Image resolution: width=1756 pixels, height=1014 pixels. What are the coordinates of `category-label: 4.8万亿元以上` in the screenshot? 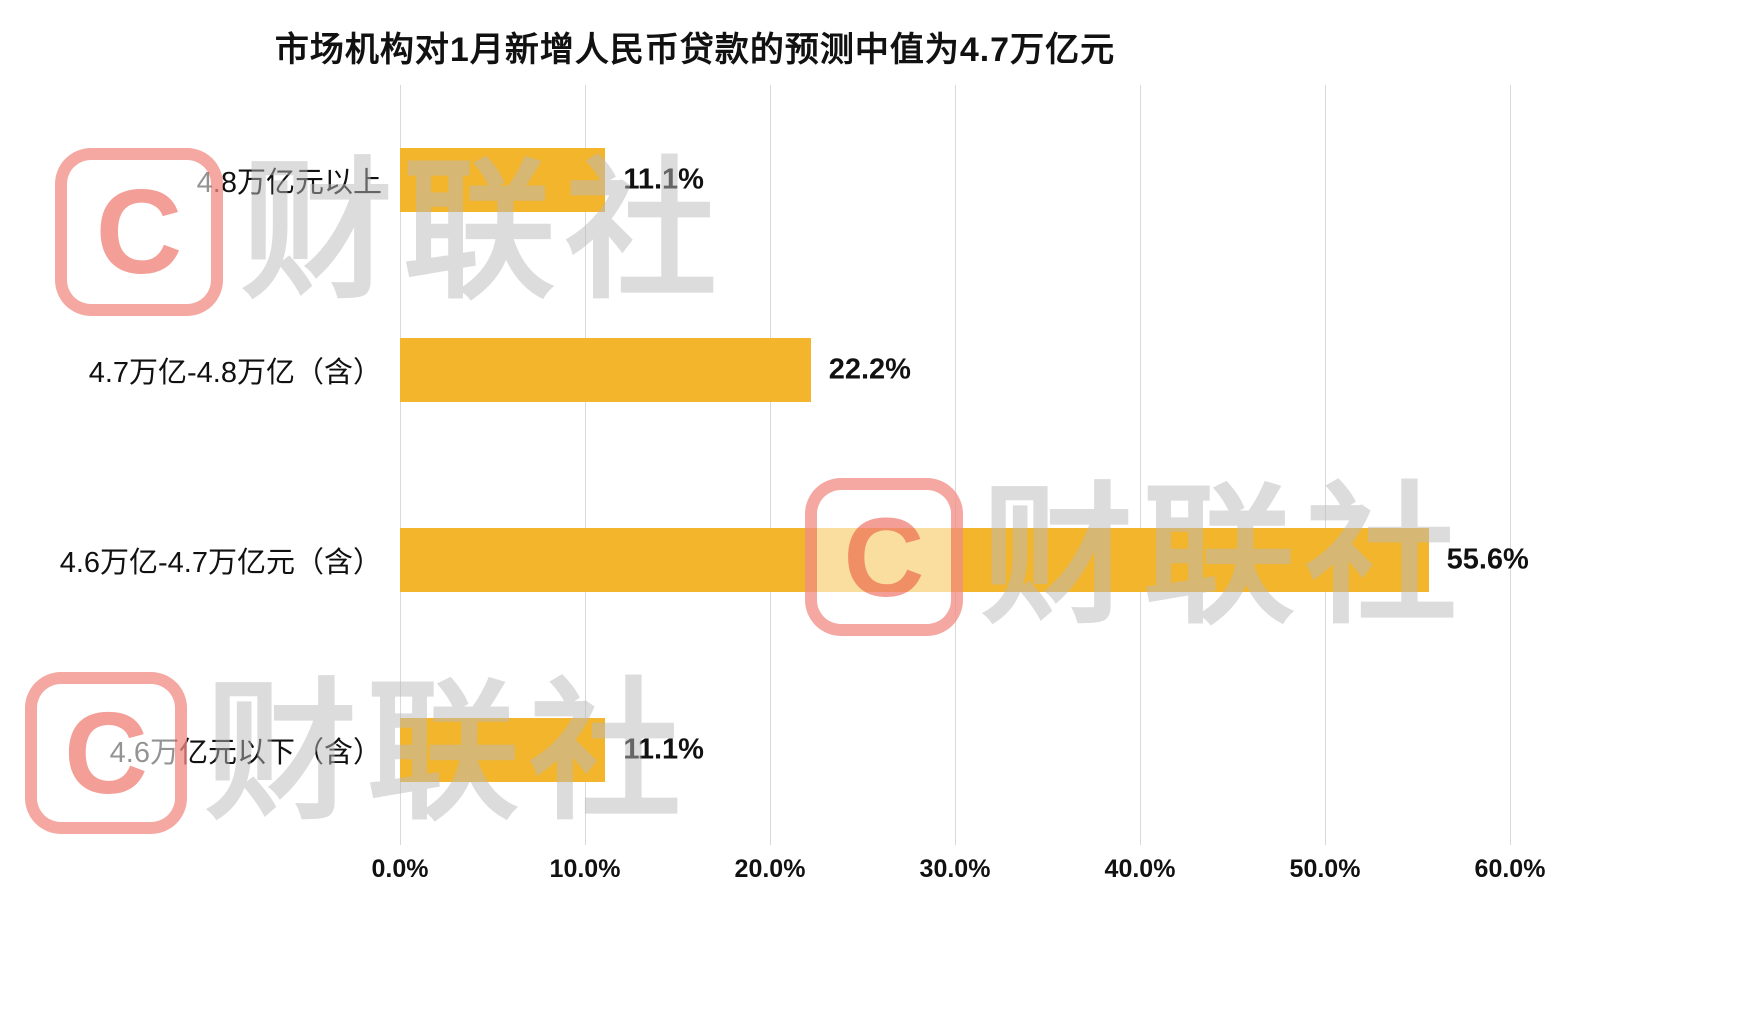 It's located at (289, 183).